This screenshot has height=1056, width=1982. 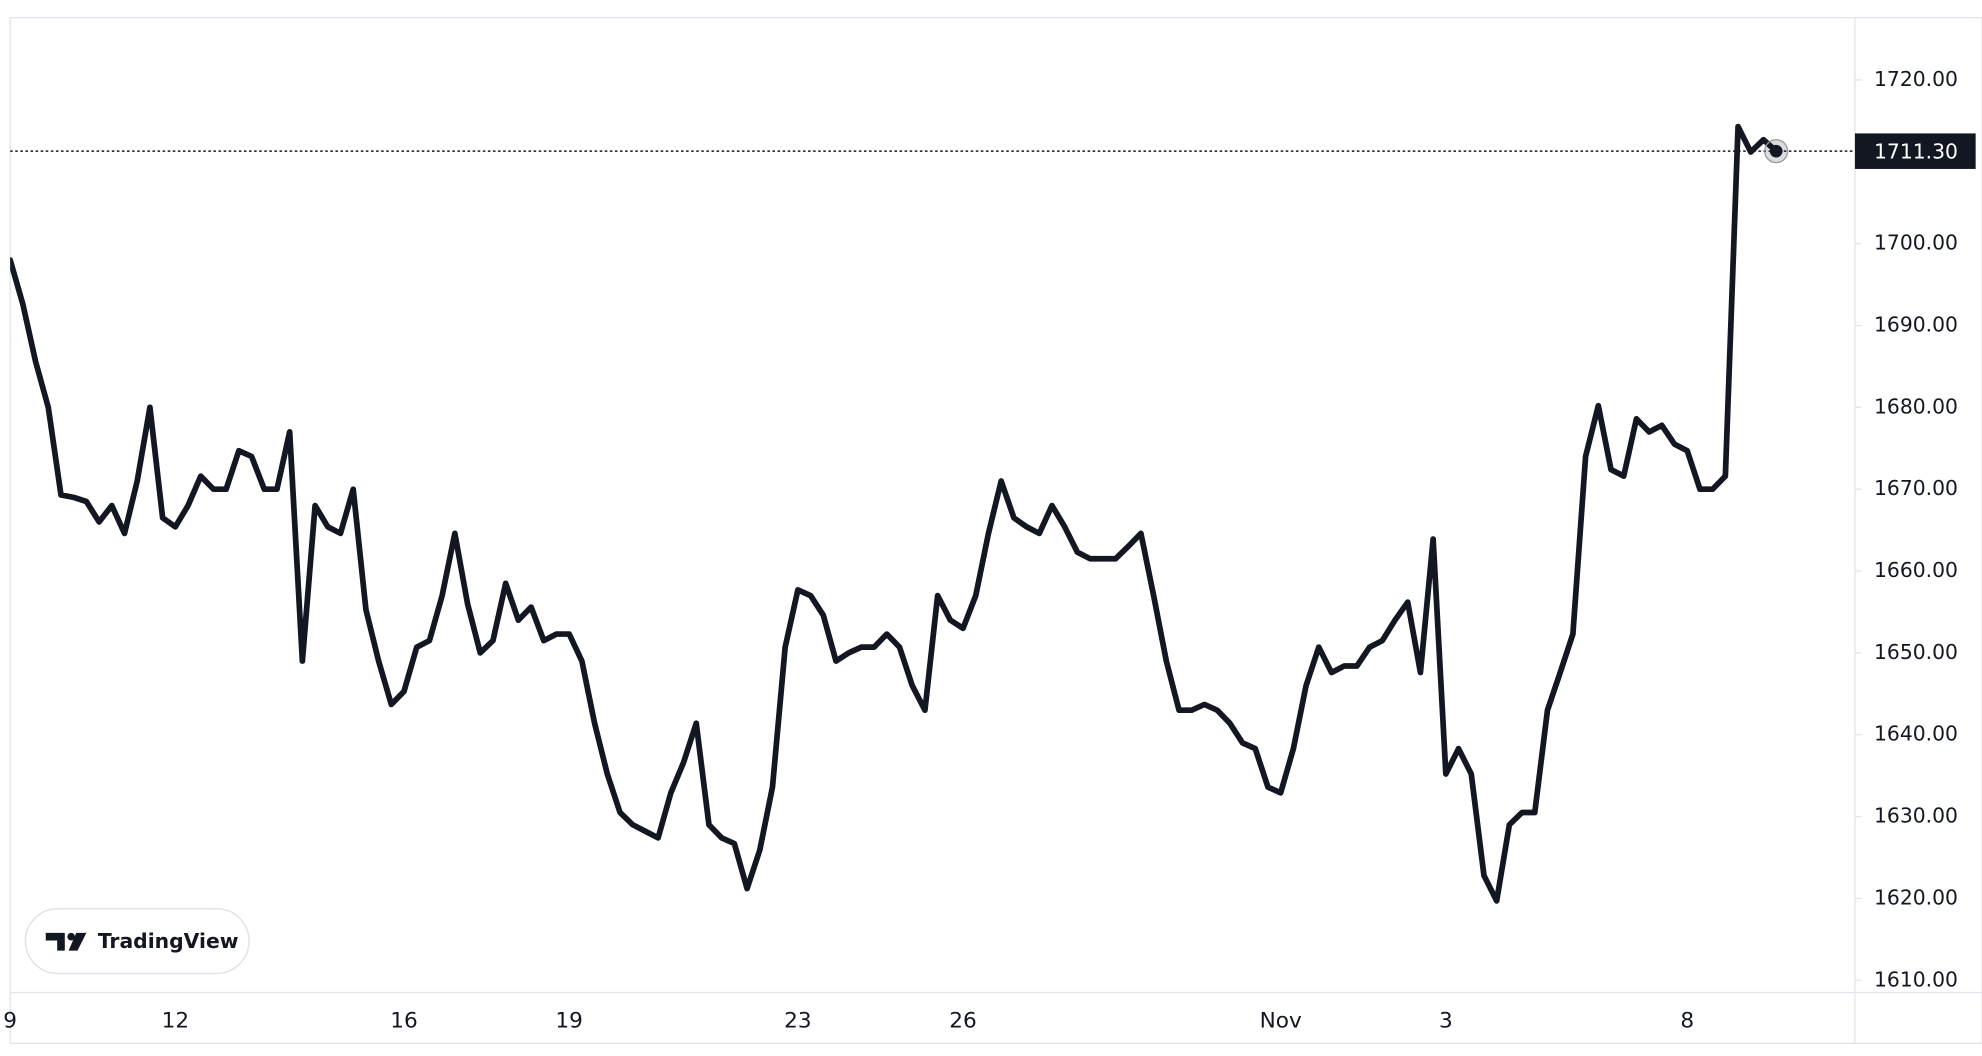 What do you see at coordinates (168, 941) in the screenshot?
I see `watermark-text: TradingView` at bounding box center [168, 941].